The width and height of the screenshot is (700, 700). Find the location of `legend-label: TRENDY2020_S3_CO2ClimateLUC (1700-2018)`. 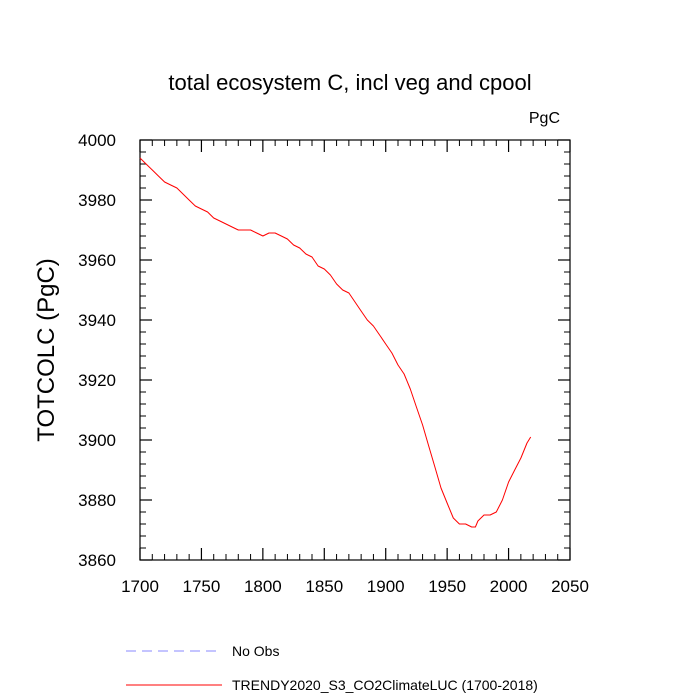

legend-label: TRENDY2020_S3_CO2ClimateLUC (1700-2018) is located at coordinates (385, 685).